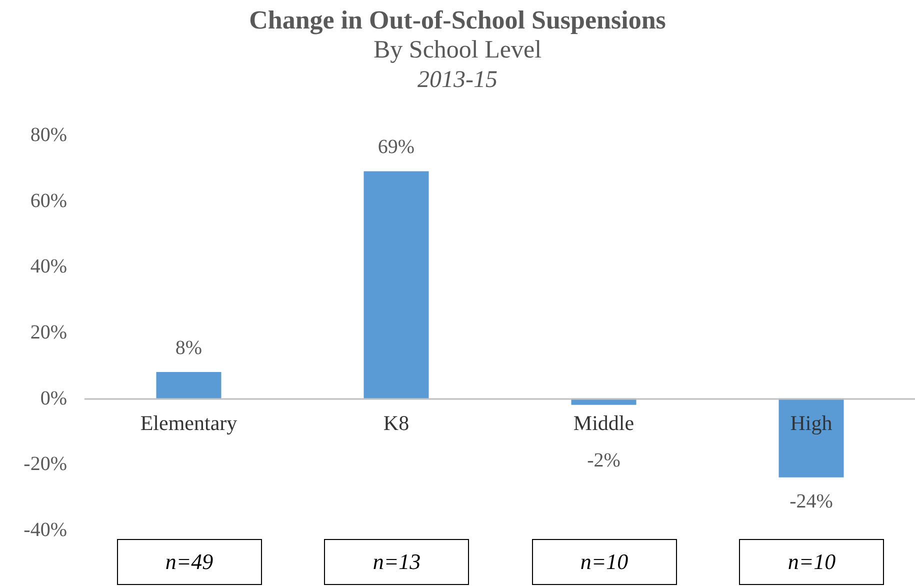 The height and width of the screenshot is (586, 915). What do you see at coordinates (188, 348) in the screenshot?
I see `data-label: 8%` at bounding box center [188, 348].